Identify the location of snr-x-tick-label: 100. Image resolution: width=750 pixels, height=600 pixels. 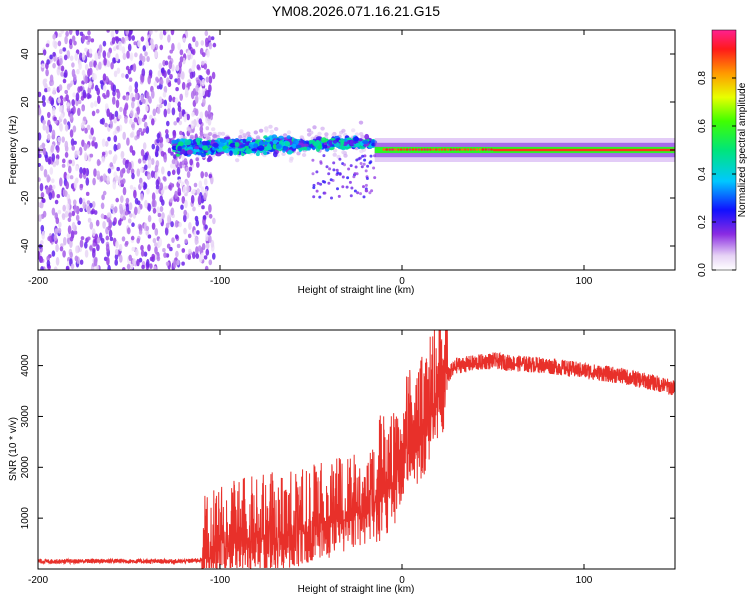
(584, 580).